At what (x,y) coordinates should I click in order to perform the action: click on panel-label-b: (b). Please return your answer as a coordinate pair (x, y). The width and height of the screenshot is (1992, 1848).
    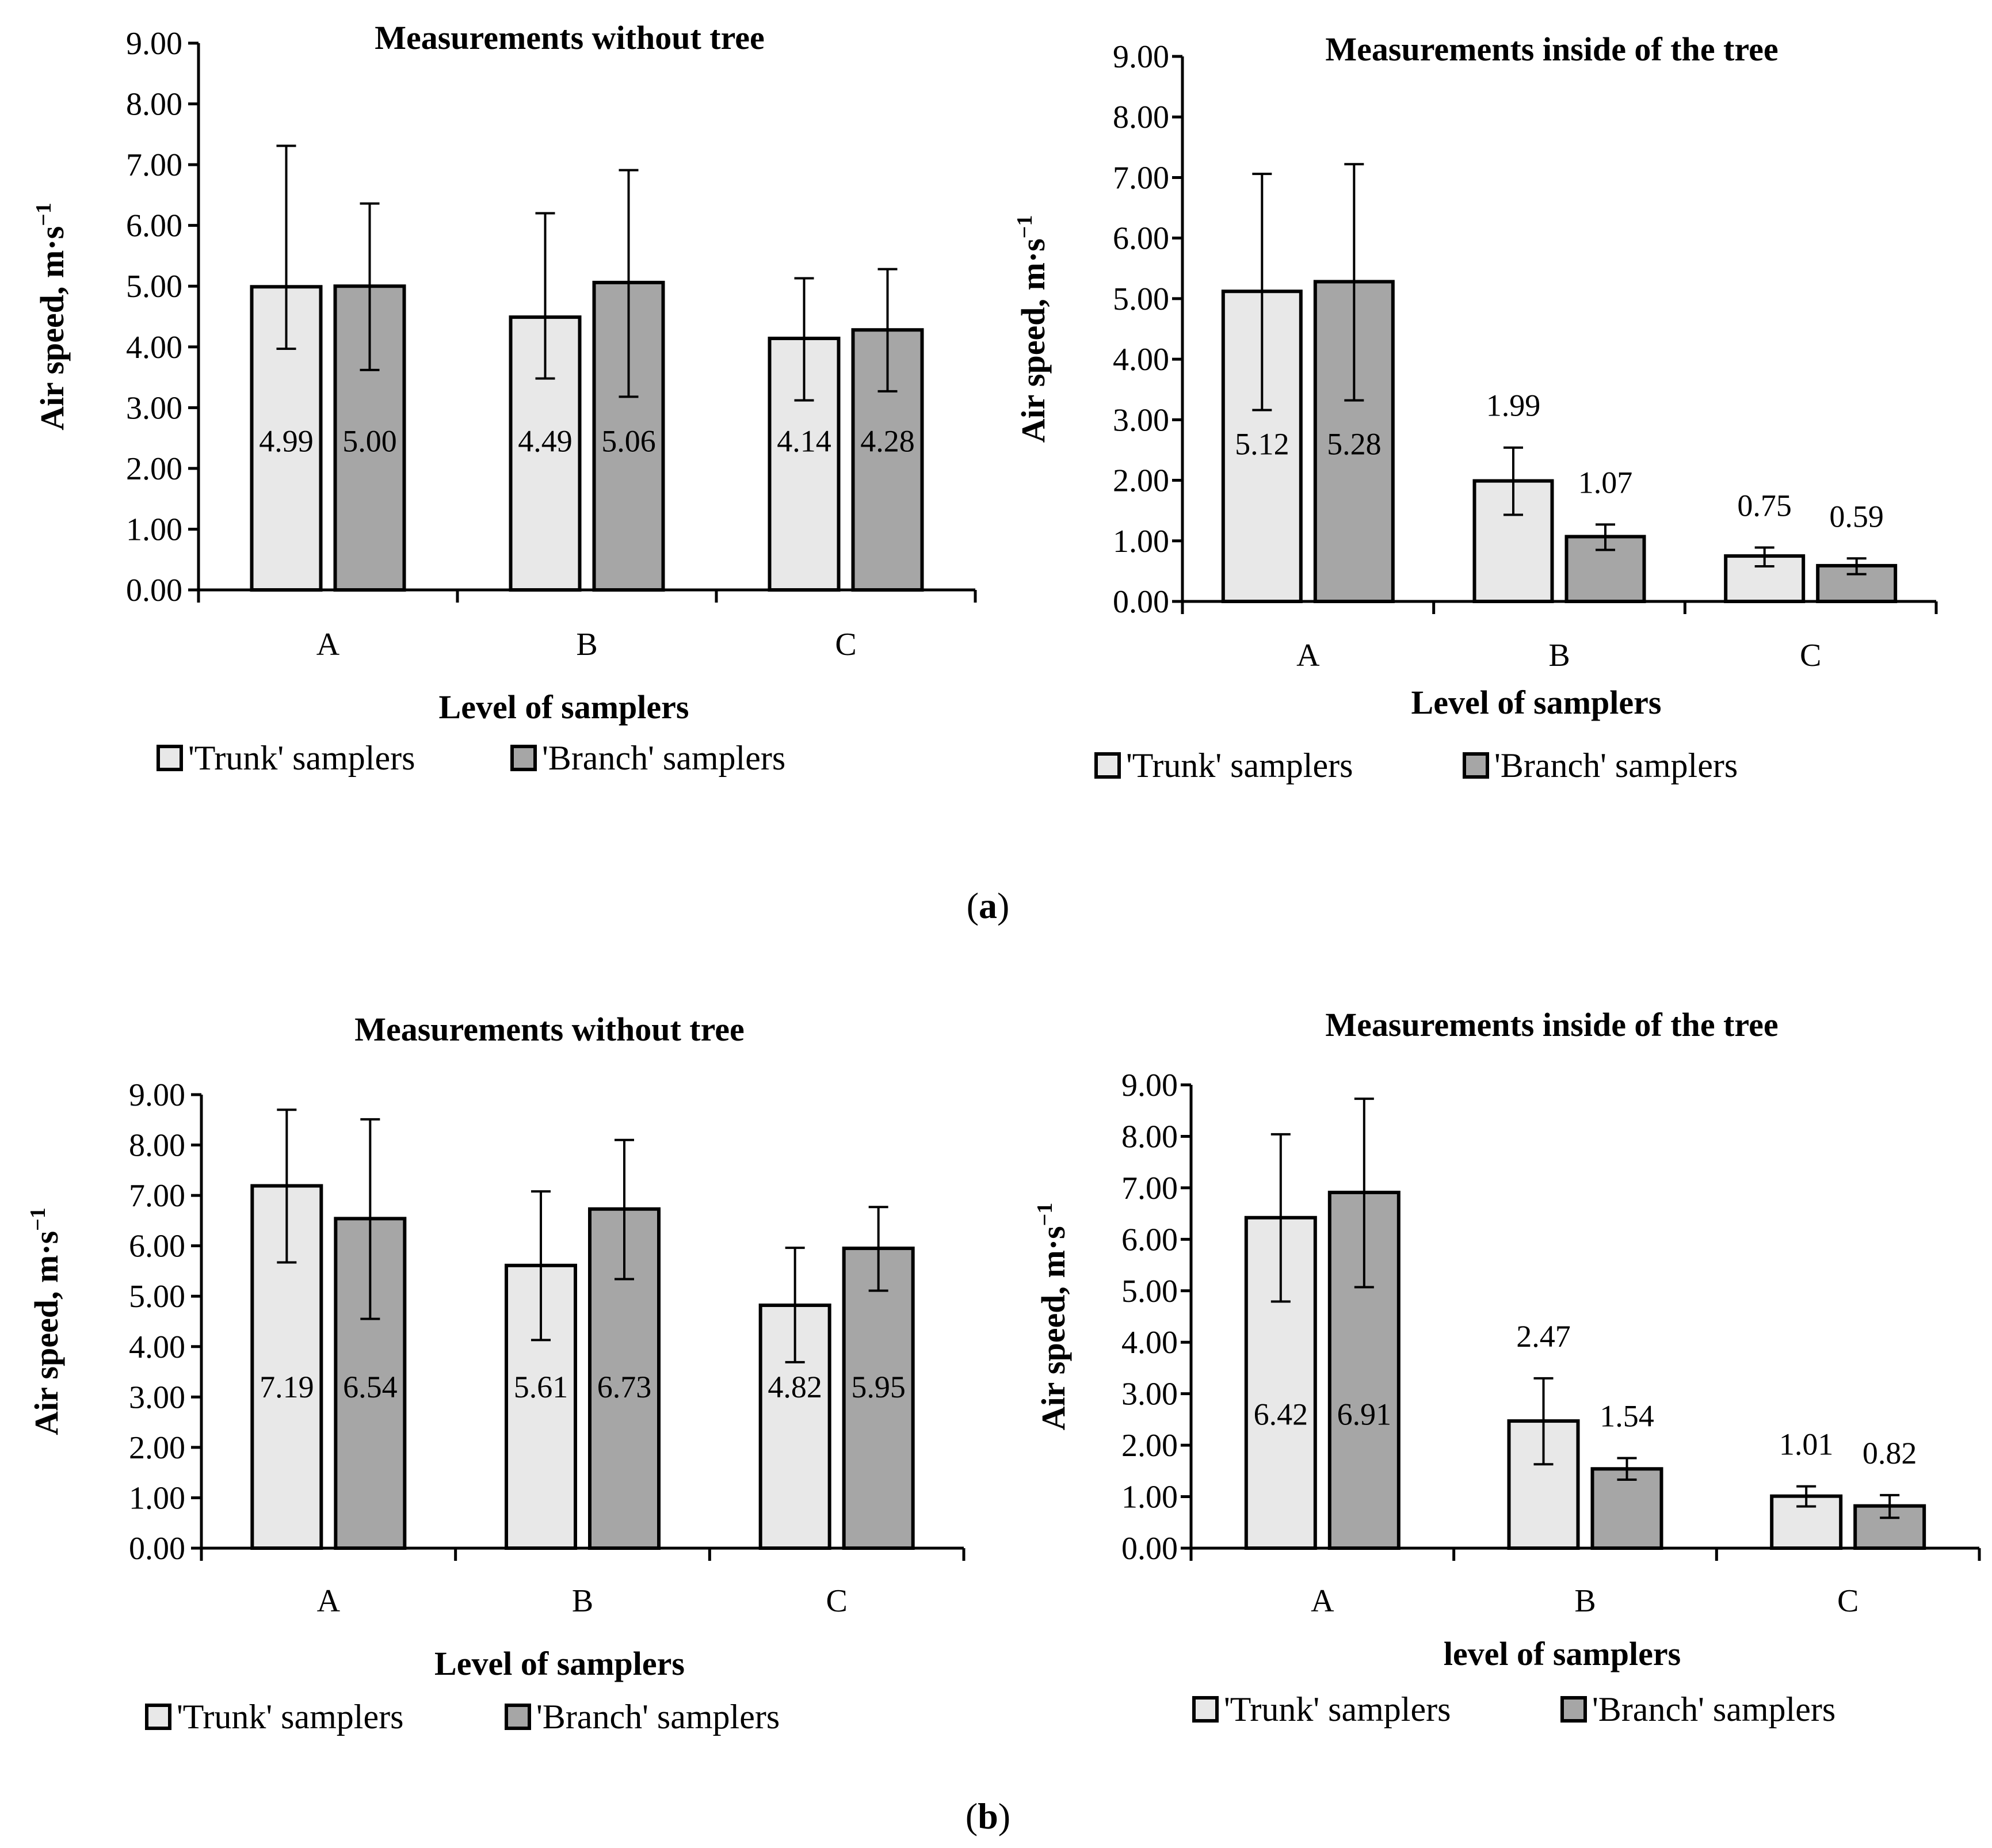
    Looking at the image, I should click on (988, 1816).